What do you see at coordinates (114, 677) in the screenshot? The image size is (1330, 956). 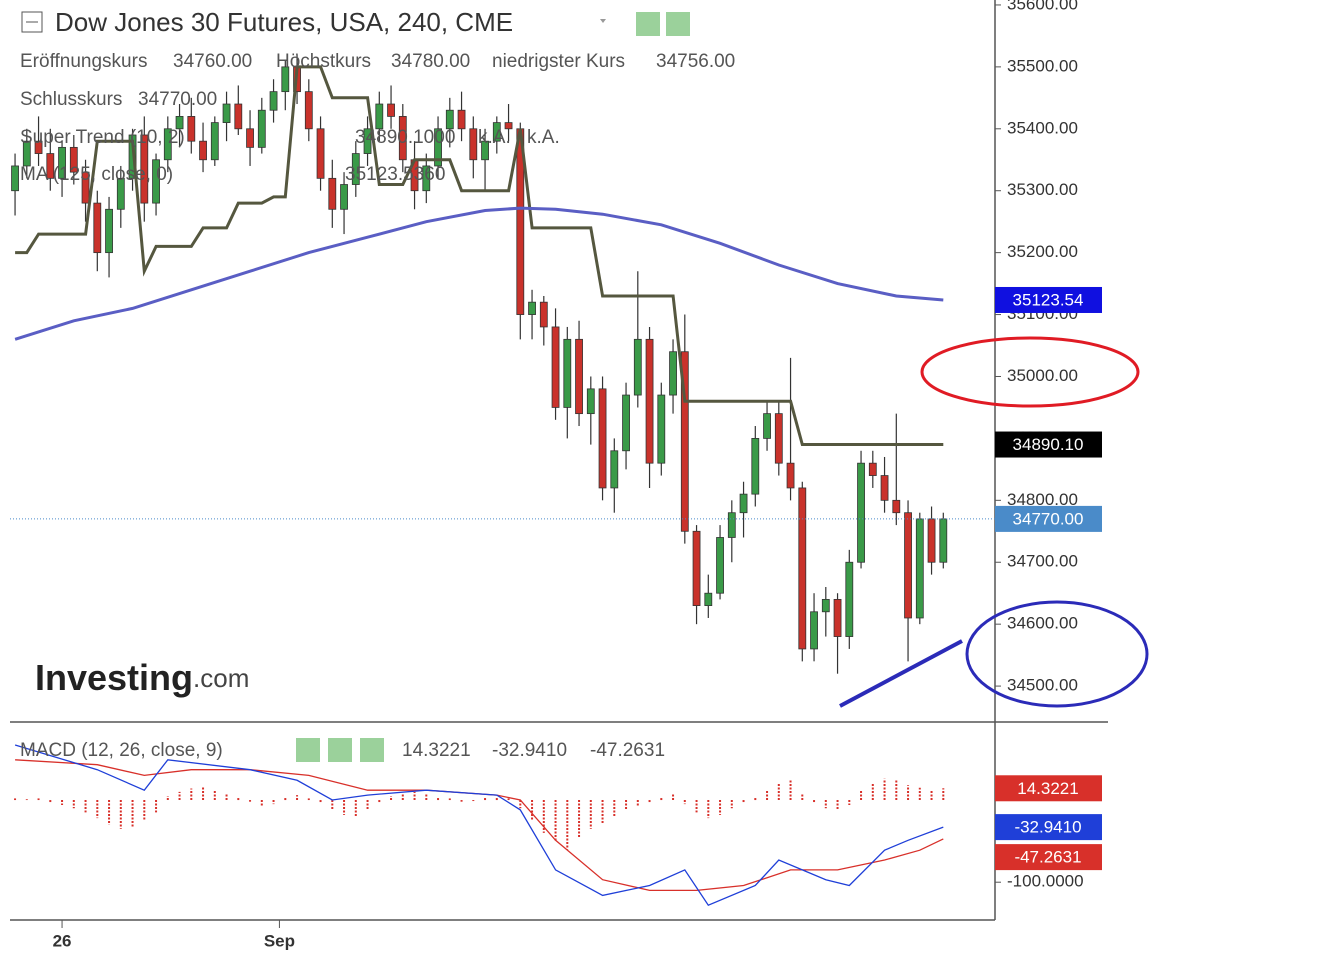 I see `watermark-brand: Investing` at bounding box center [114, 677].